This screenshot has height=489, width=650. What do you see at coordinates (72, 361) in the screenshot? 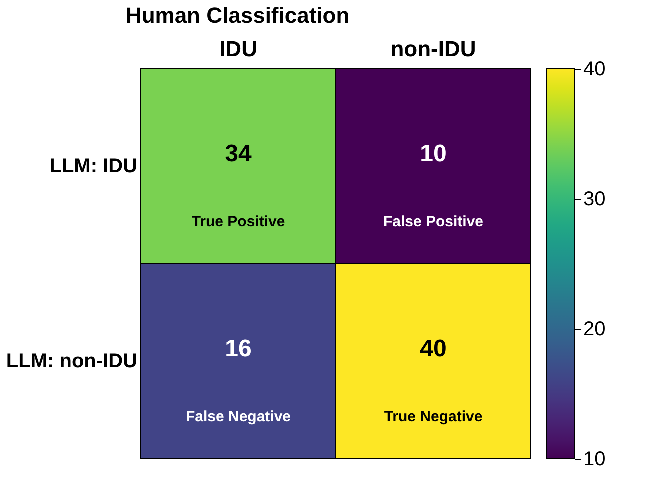
I see `y-tick-label: LLM: non-IDU` at bounding box center [72, 361].